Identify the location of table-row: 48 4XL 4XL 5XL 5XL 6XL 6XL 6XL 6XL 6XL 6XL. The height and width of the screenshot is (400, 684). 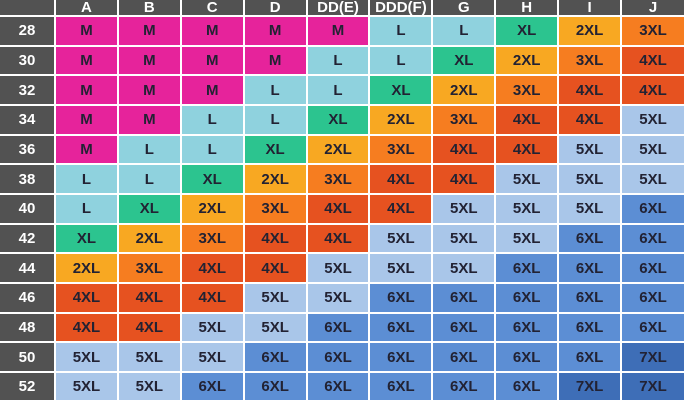
(342, 327).